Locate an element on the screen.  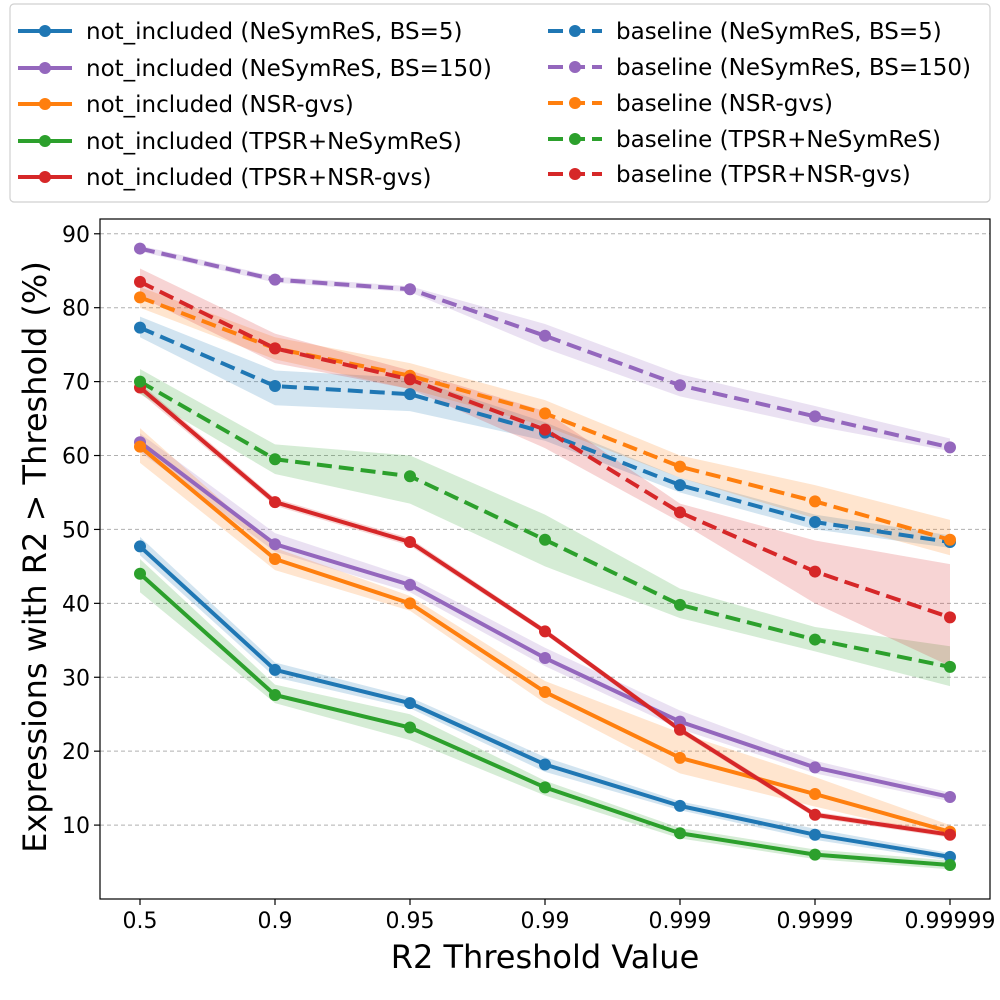
legend-entry-label: not_included (NeSymReS, BS=150) is located at coordinates (289, 69).